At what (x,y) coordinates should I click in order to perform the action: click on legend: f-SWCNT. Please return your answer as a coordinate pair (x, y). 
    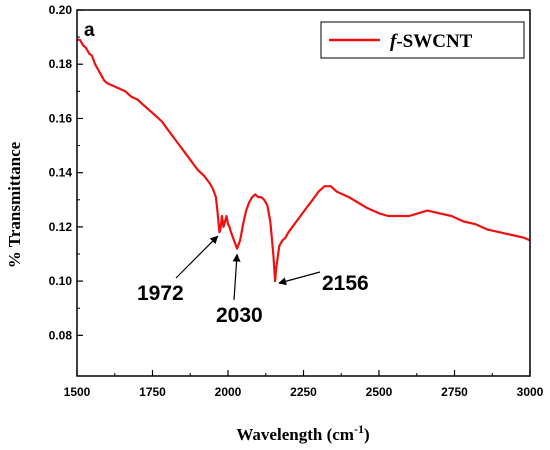
    Looking at the image, I should click on (422, 40).